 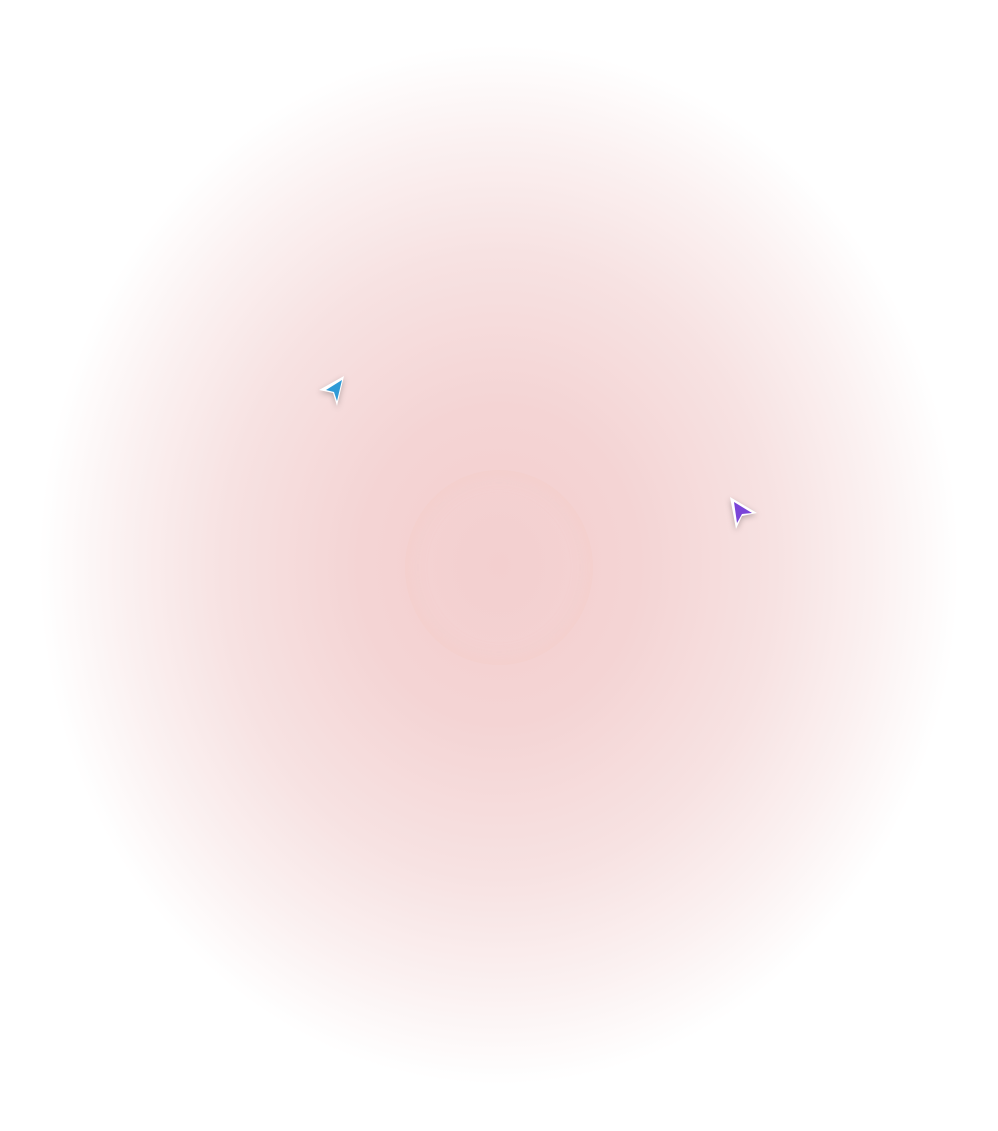 What do you see at coordinates (331, 391) in the screenshot?
I see `blue-cursor-icon` at bounding box center [331, 391].